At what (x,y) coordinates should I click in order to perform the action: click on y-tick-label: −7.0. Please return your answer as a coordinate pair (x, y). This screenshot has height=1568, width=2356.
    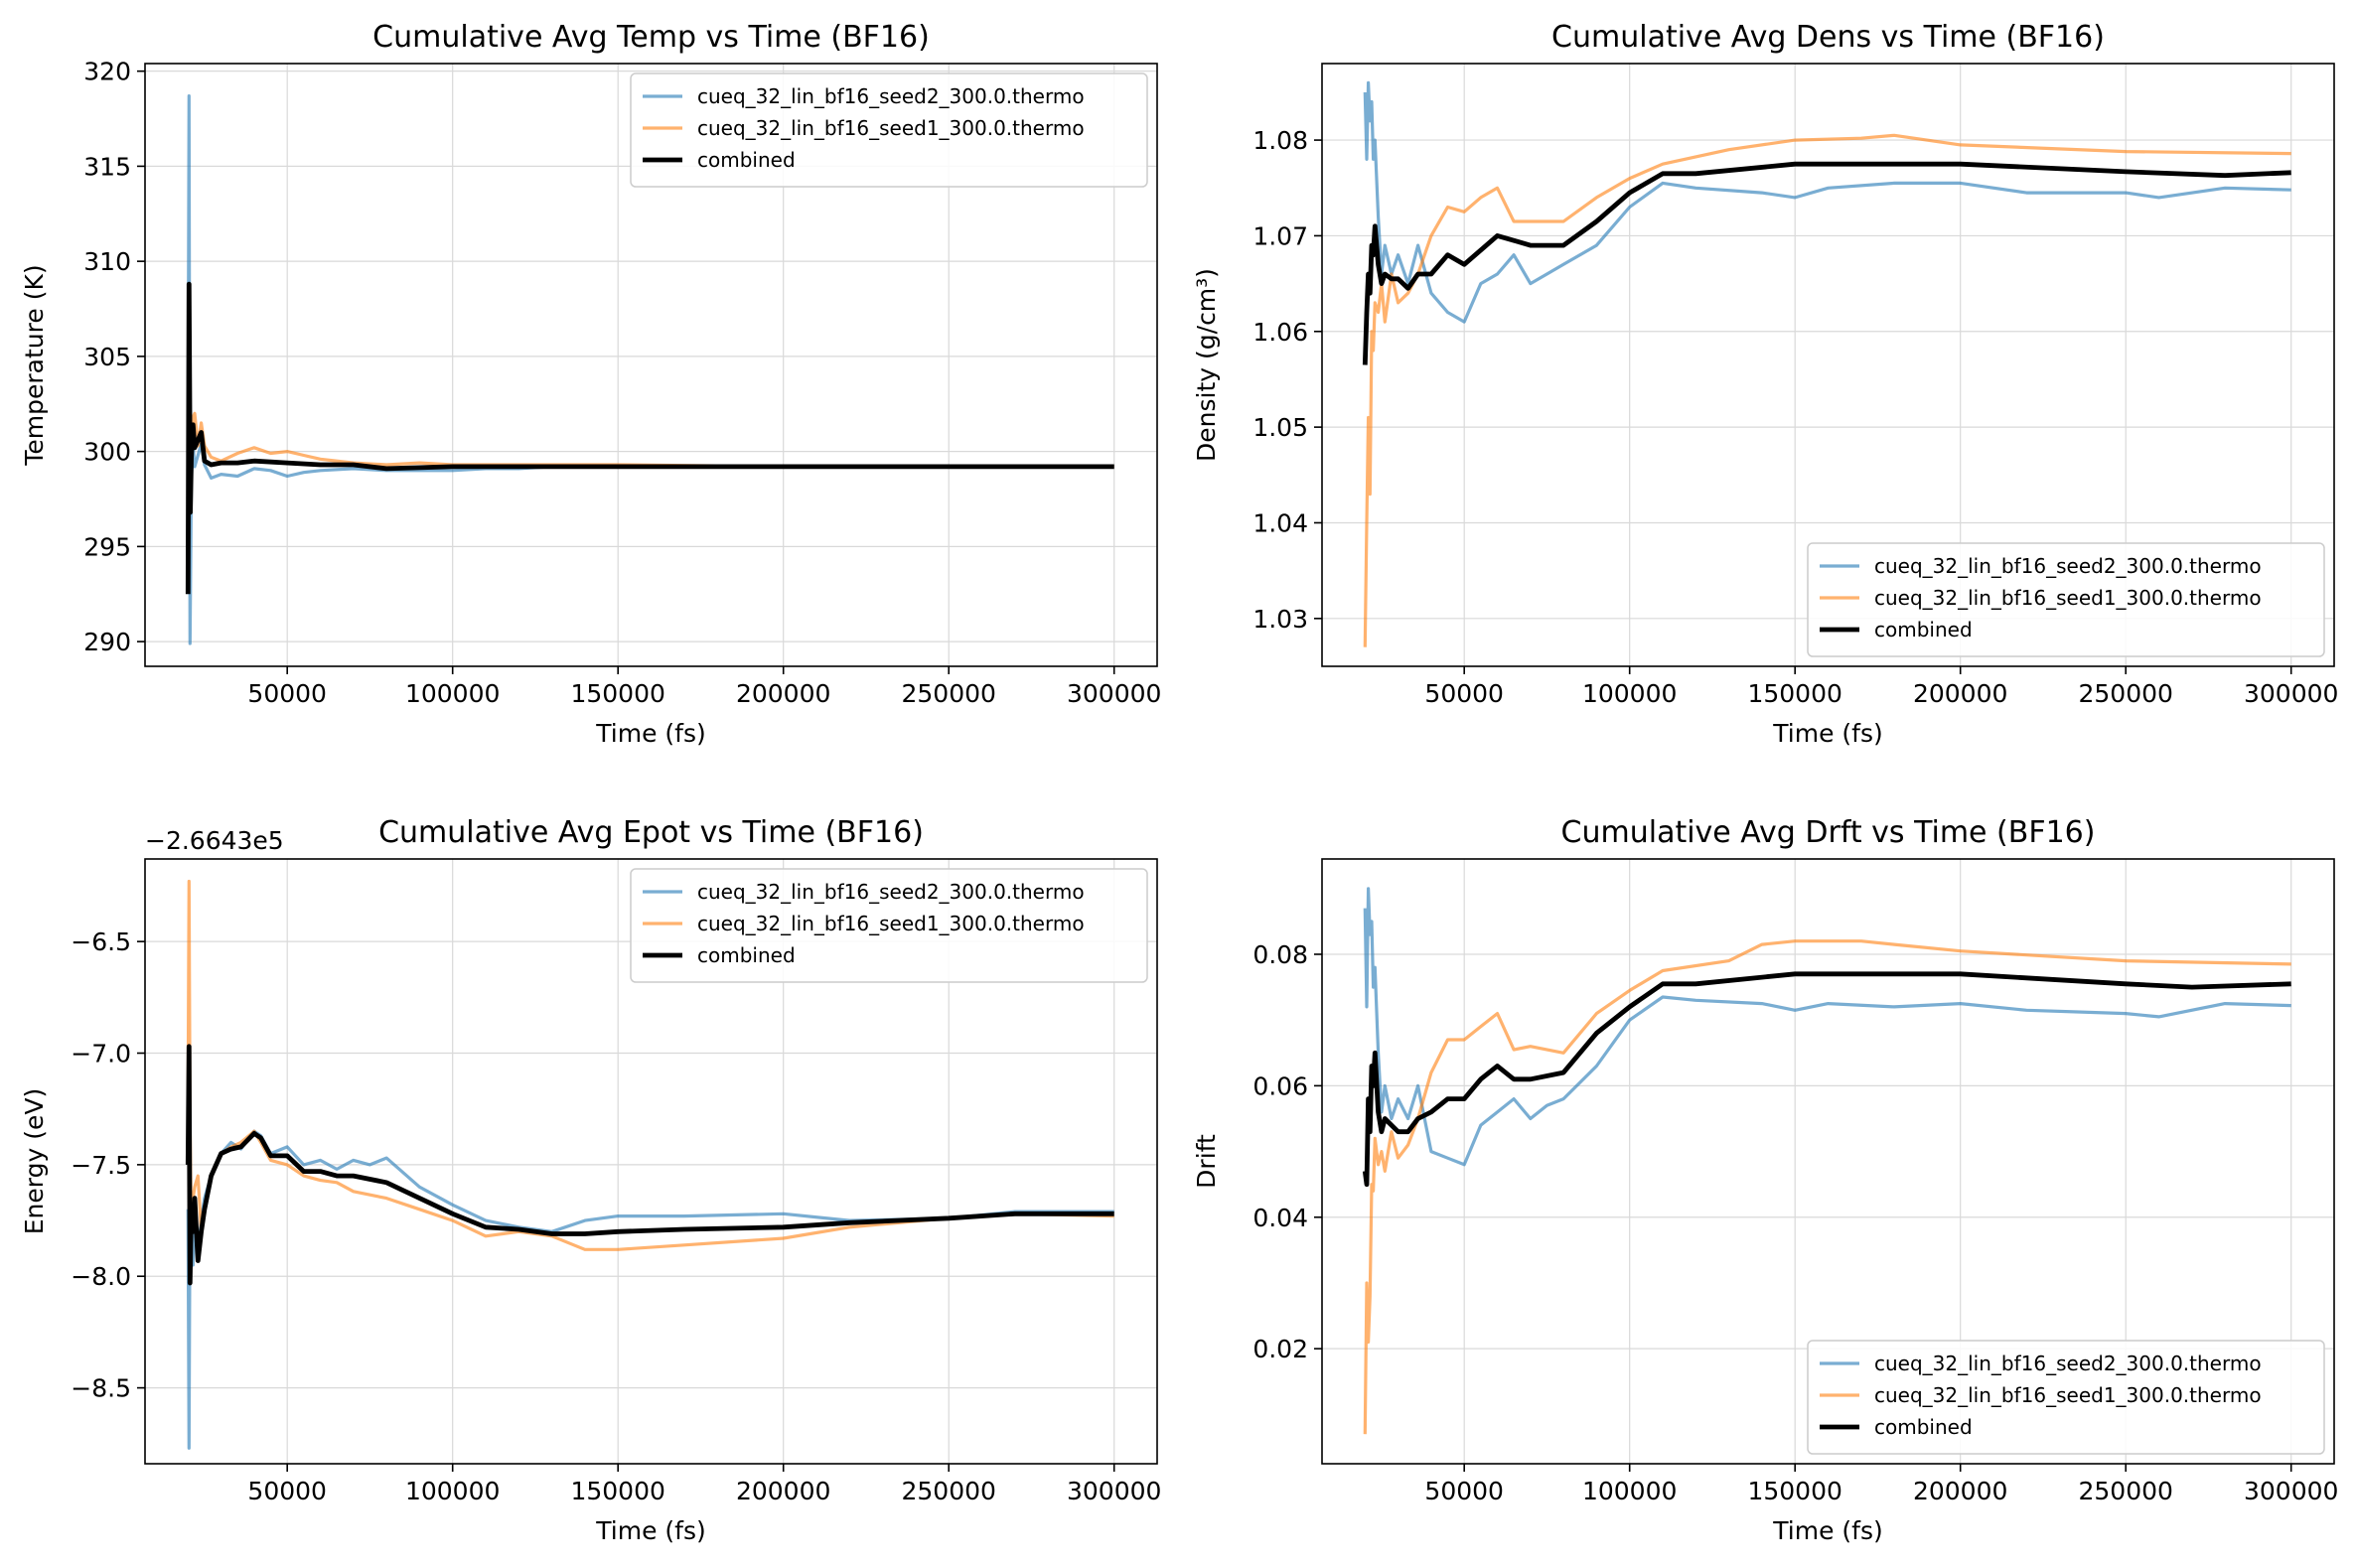
    Looking at the image, I should click on (101, 1054).